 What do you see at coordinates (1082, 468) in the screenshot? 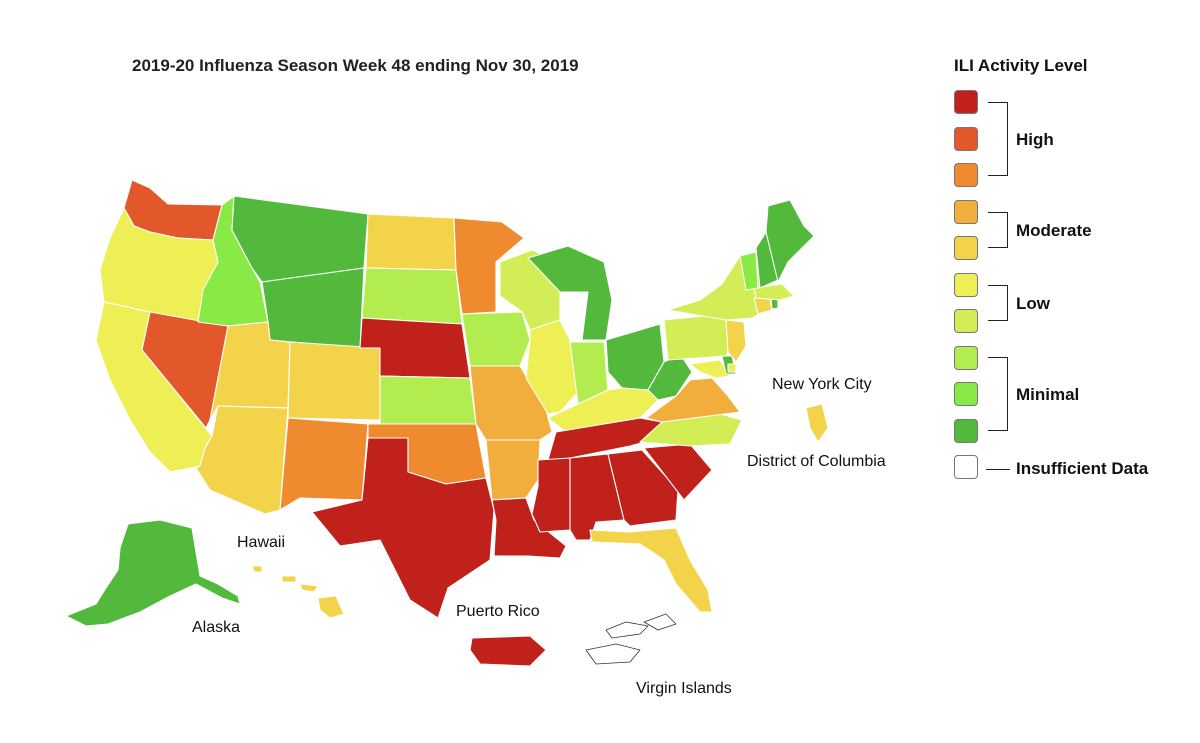
I see `legend-insufficient-label: Insufficient Data` at bounding box center [1082, 468].